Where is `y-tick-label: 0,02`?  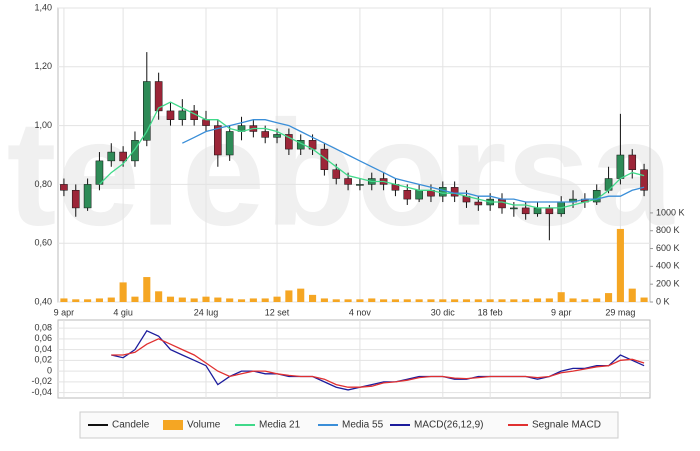 y-tick-label: 0,02 is located at coordinates (43, 360).